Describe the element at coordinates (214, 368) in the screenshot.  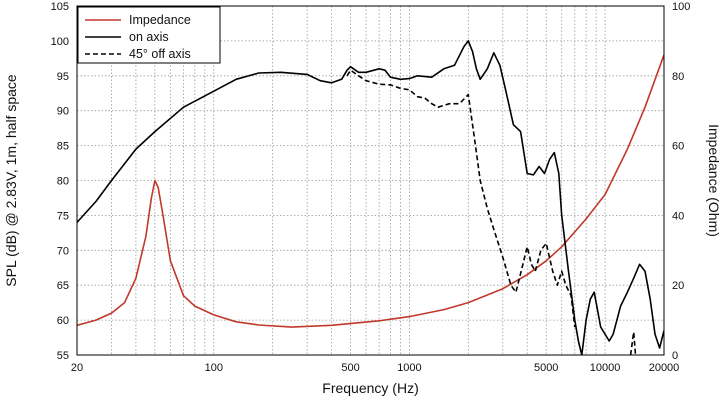
I see `x-tick-label: 100` at that location.